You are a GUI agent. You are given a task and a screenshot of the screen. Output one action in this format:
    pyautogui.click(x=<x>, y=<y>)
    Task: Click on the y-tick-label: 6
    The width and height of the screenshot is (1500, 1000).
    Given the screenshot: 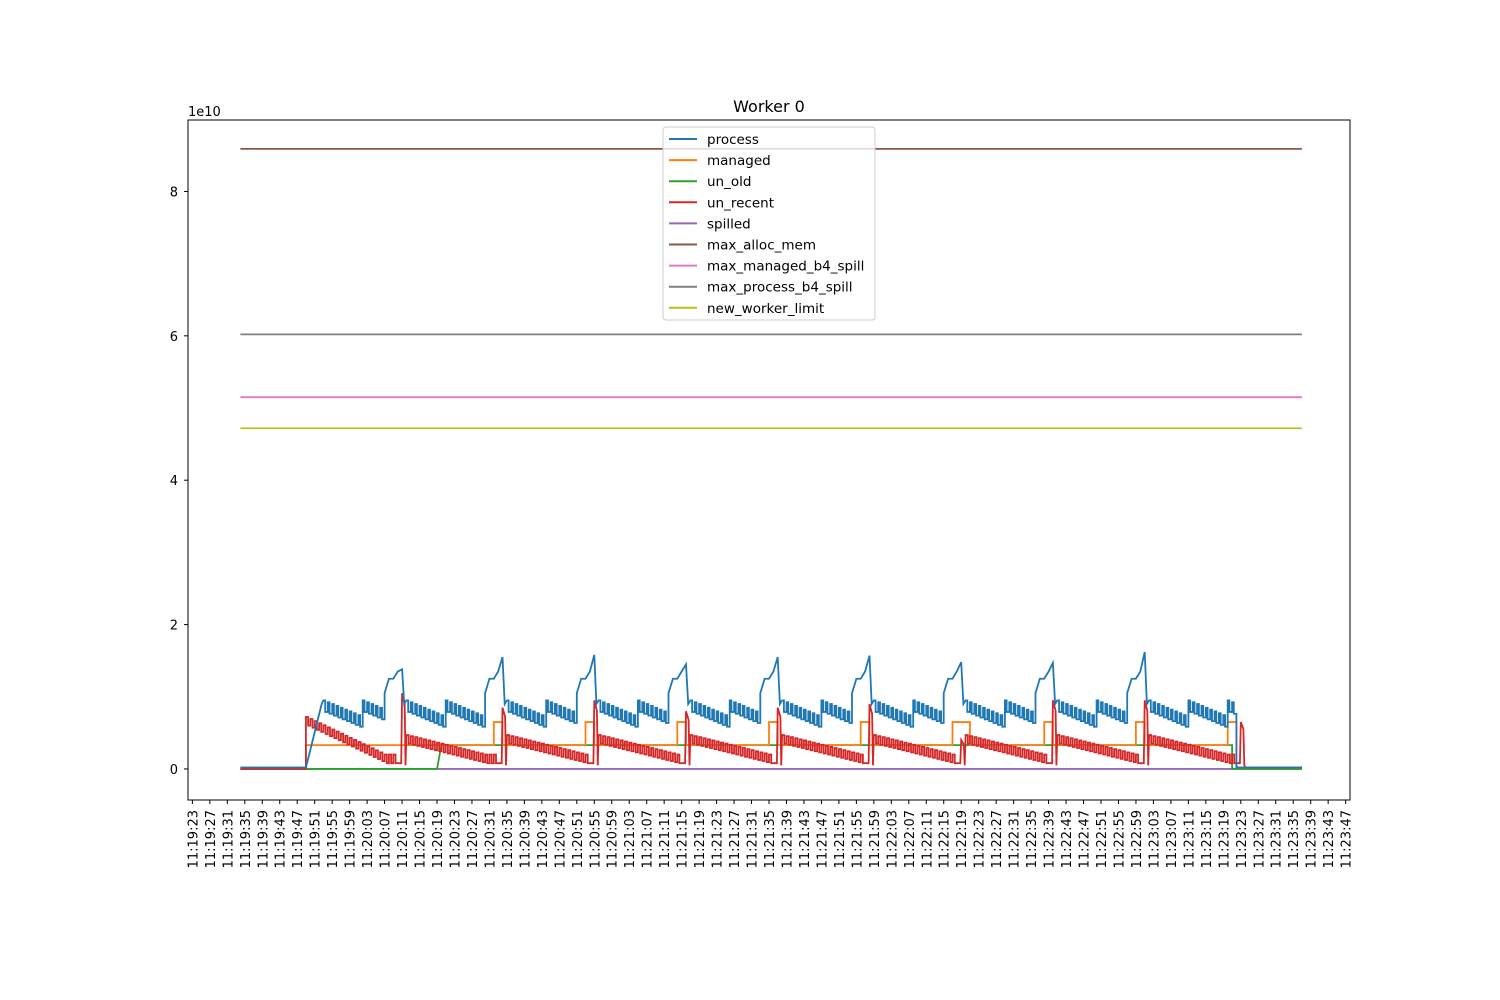 What is the action you would take?
    pyautogui.click(x=174, y=337)
    